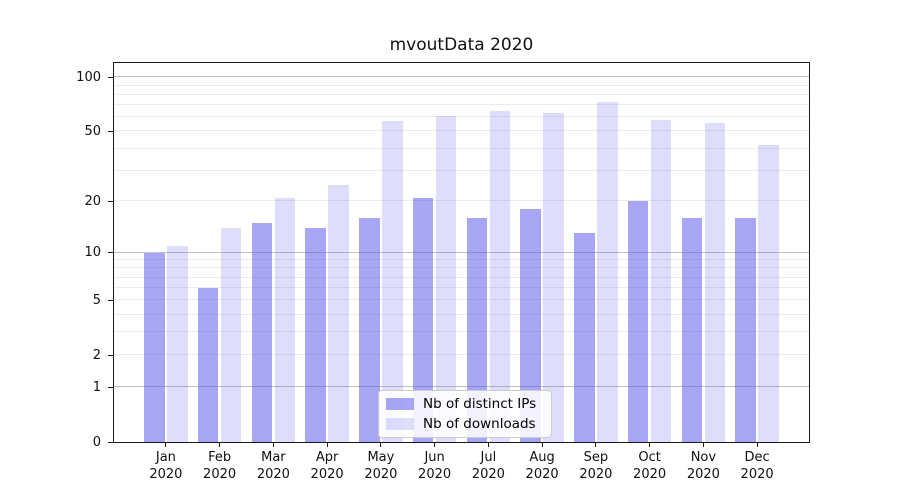 This screenshot has width=900, height=500. What do you see at coordinates (715, 282) in the screenshot?
I see `bar-nov-downloads` at bounding box center [715, 282].